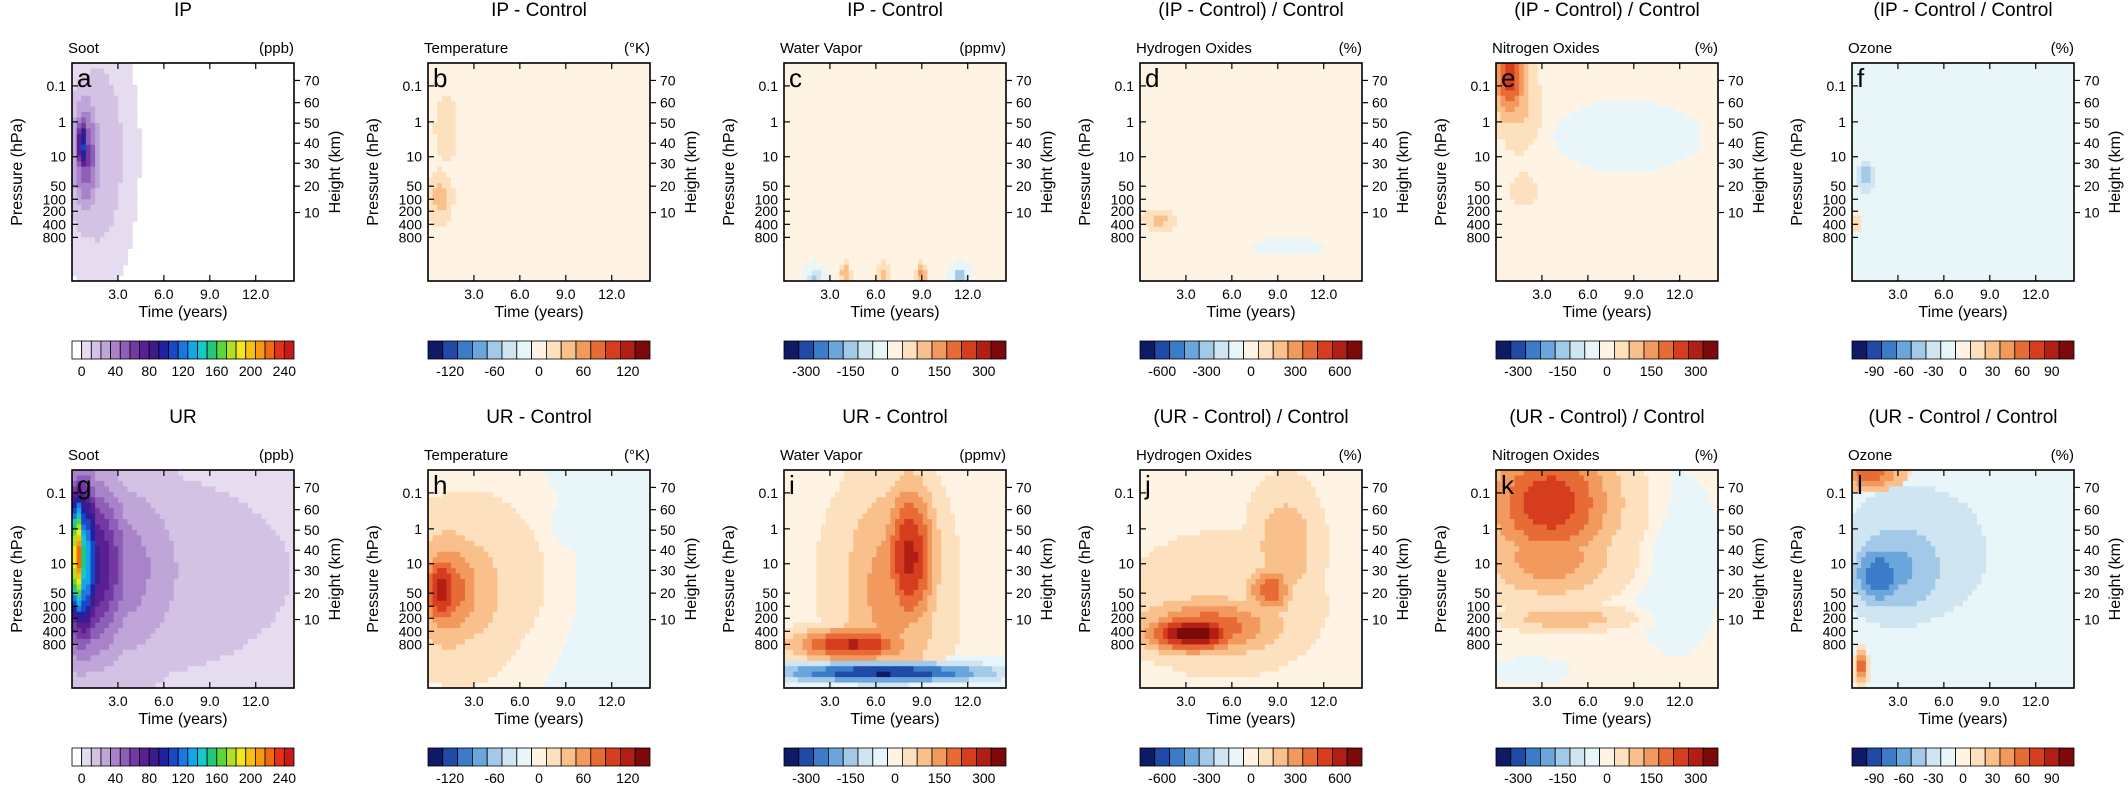  What do you see at coordinates (312, 103) in the screenshot?
I see `y2-tick-label: 60` at bounding box center [312, 103].